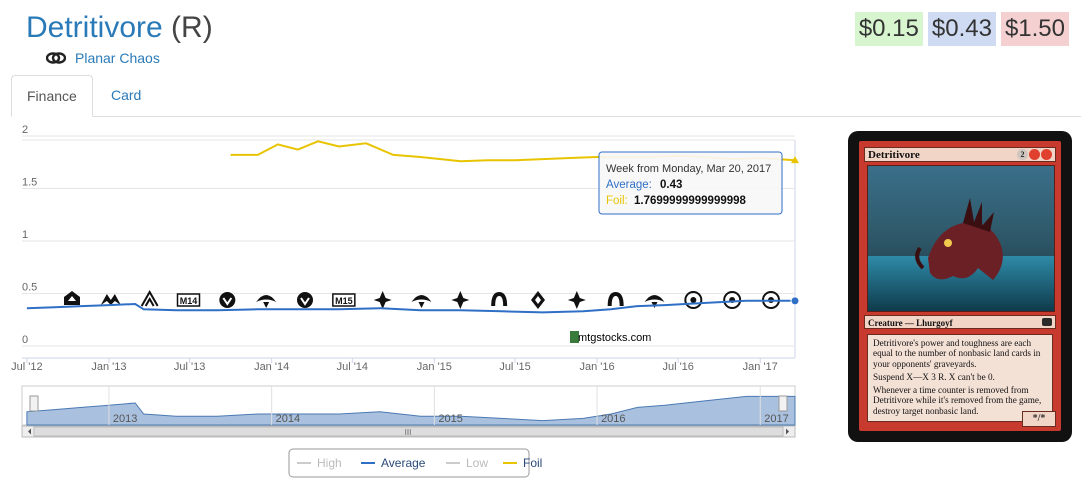 The width and height of the screenshot is (1081, 486). What do you see at coordinates (411, 410) in the screenshot?
I see `navigator-area` at bounding box center [411, 410].